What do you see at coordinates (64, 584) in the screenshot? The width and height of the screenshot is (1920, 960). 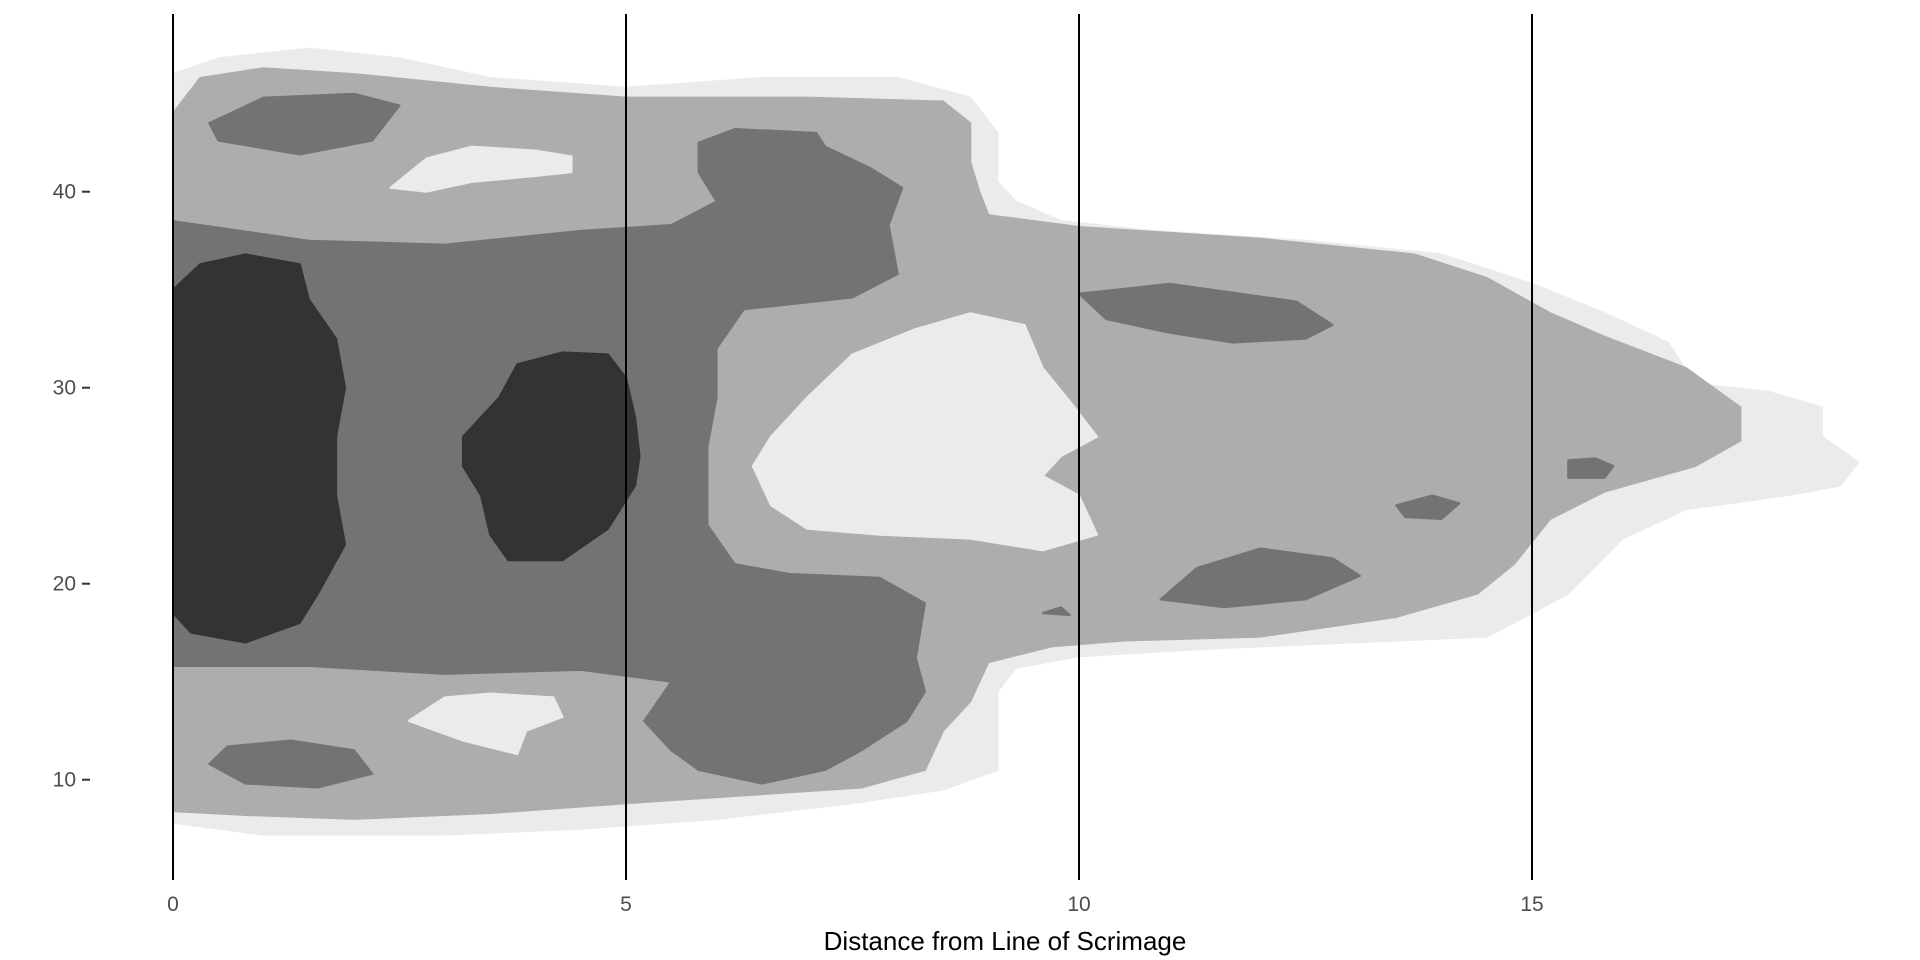 I see `y-tick-label-20: 20` at bounding box center [64, 584].